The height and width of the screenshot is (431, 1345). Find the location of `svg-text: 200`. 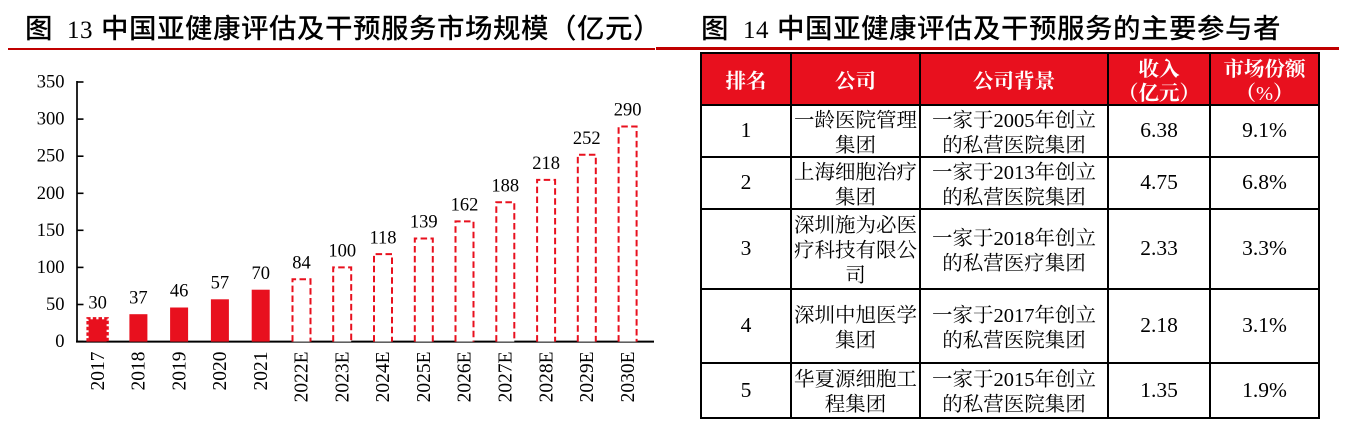

svg-text: 200 is located at coordinates (51, 194).